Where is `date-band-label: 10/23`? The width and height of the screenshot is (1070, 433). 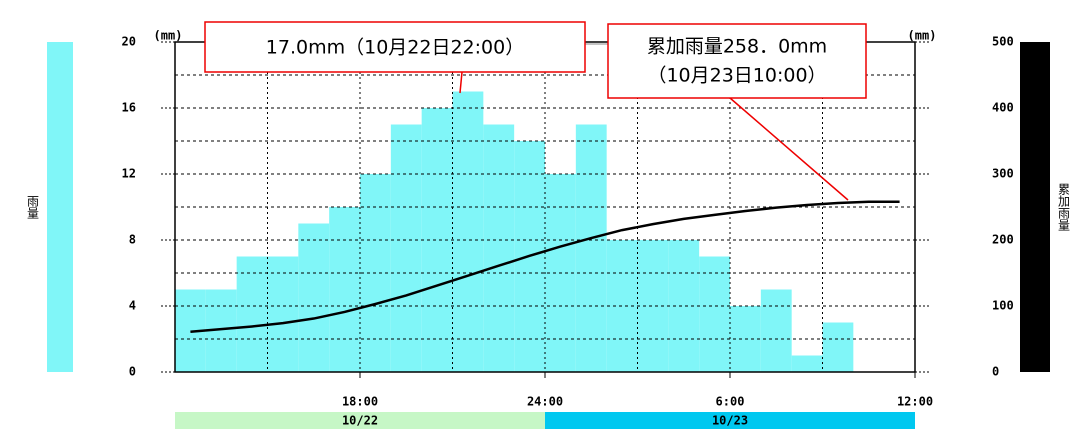
date-band-label: 10/23 is located at coordinates (730, 421).